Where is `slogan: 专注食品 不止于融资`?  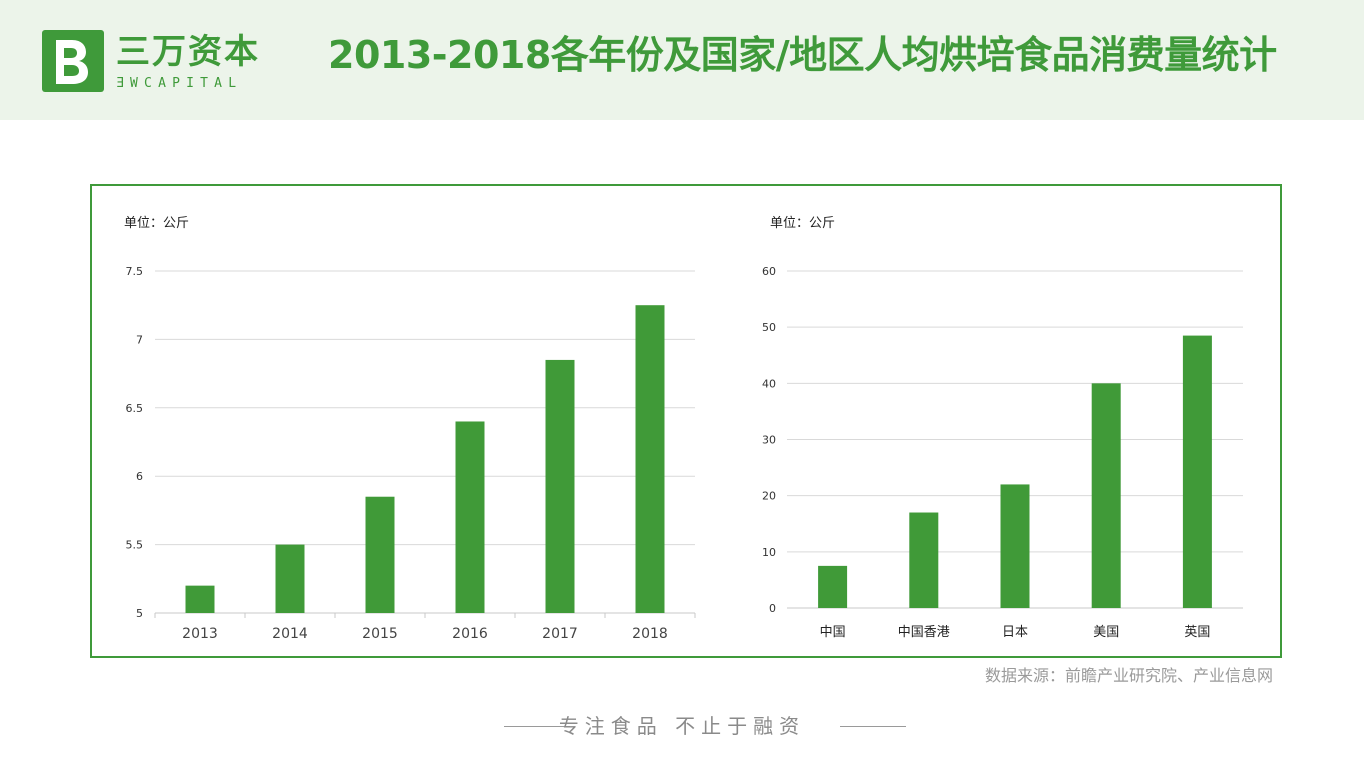 slogan: 专注食品 不止于融资 is located at coordinates (682, 726).